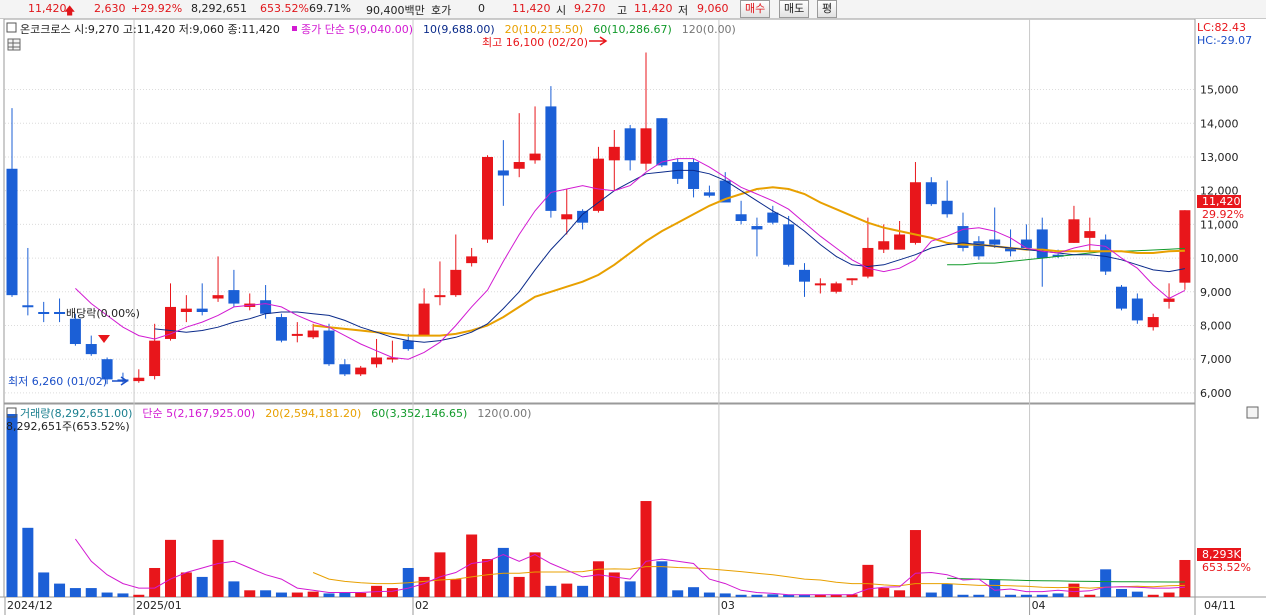 The height and width of the screenshot is (615, 1266). I want to click on eval-button: 평, so click(827, 9).